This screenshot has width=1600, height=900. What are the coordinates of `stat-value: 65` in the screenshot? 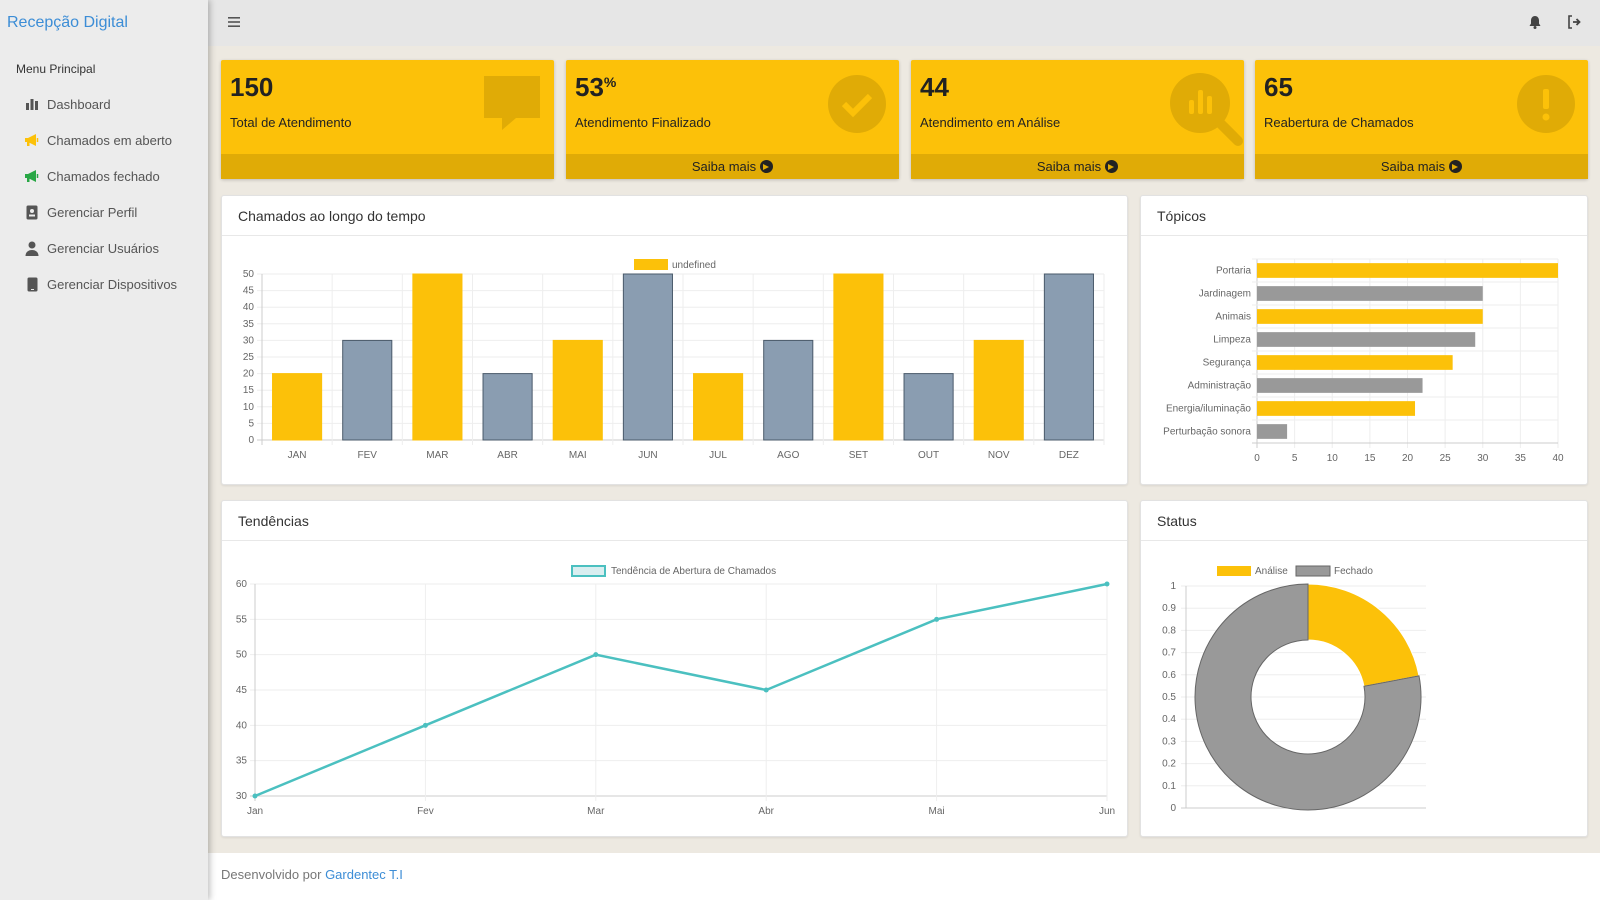 It's located at (1278, 87).